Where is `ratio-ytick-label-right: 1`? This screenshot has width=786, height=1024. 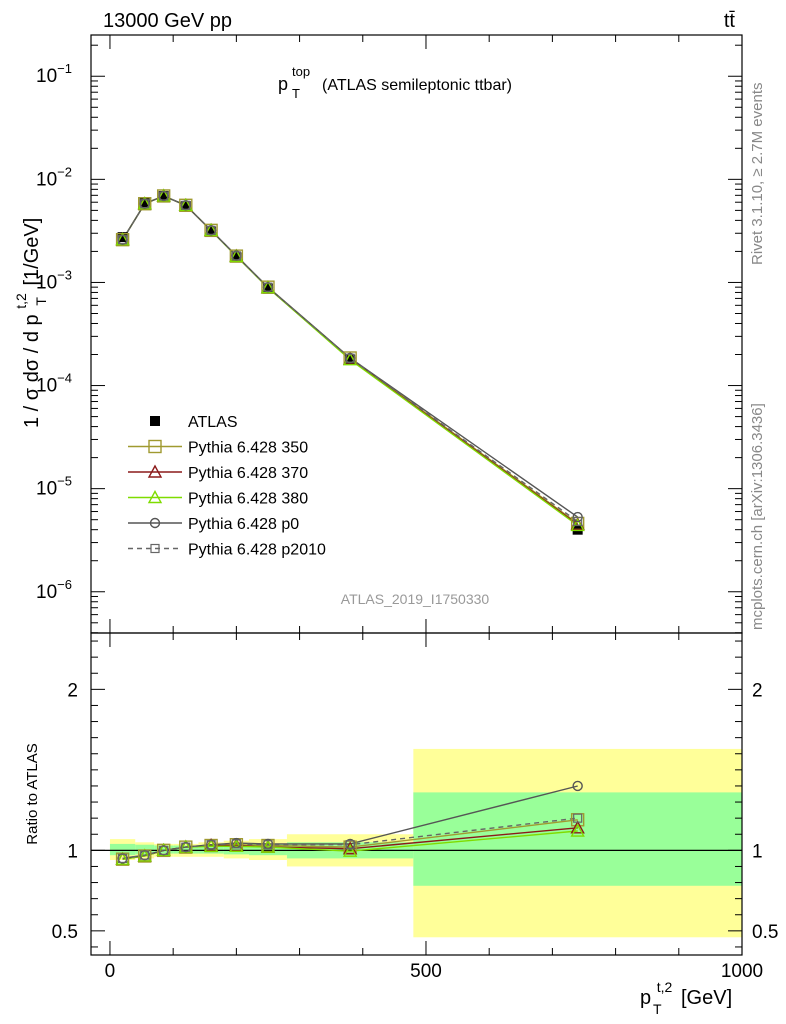 ratio-ytick-label-right: 1 is located at coordinates (757, 851).